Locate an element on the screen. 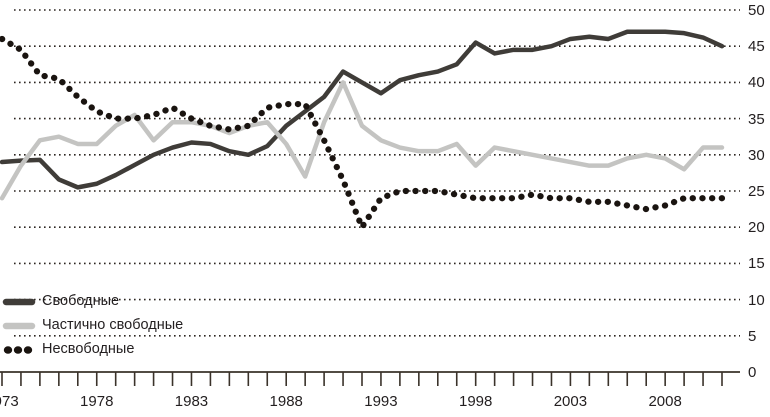 The width and height of the screenshot is (770, 417). y-axis-tick-label: 40 is located at coordinates (756, 83).